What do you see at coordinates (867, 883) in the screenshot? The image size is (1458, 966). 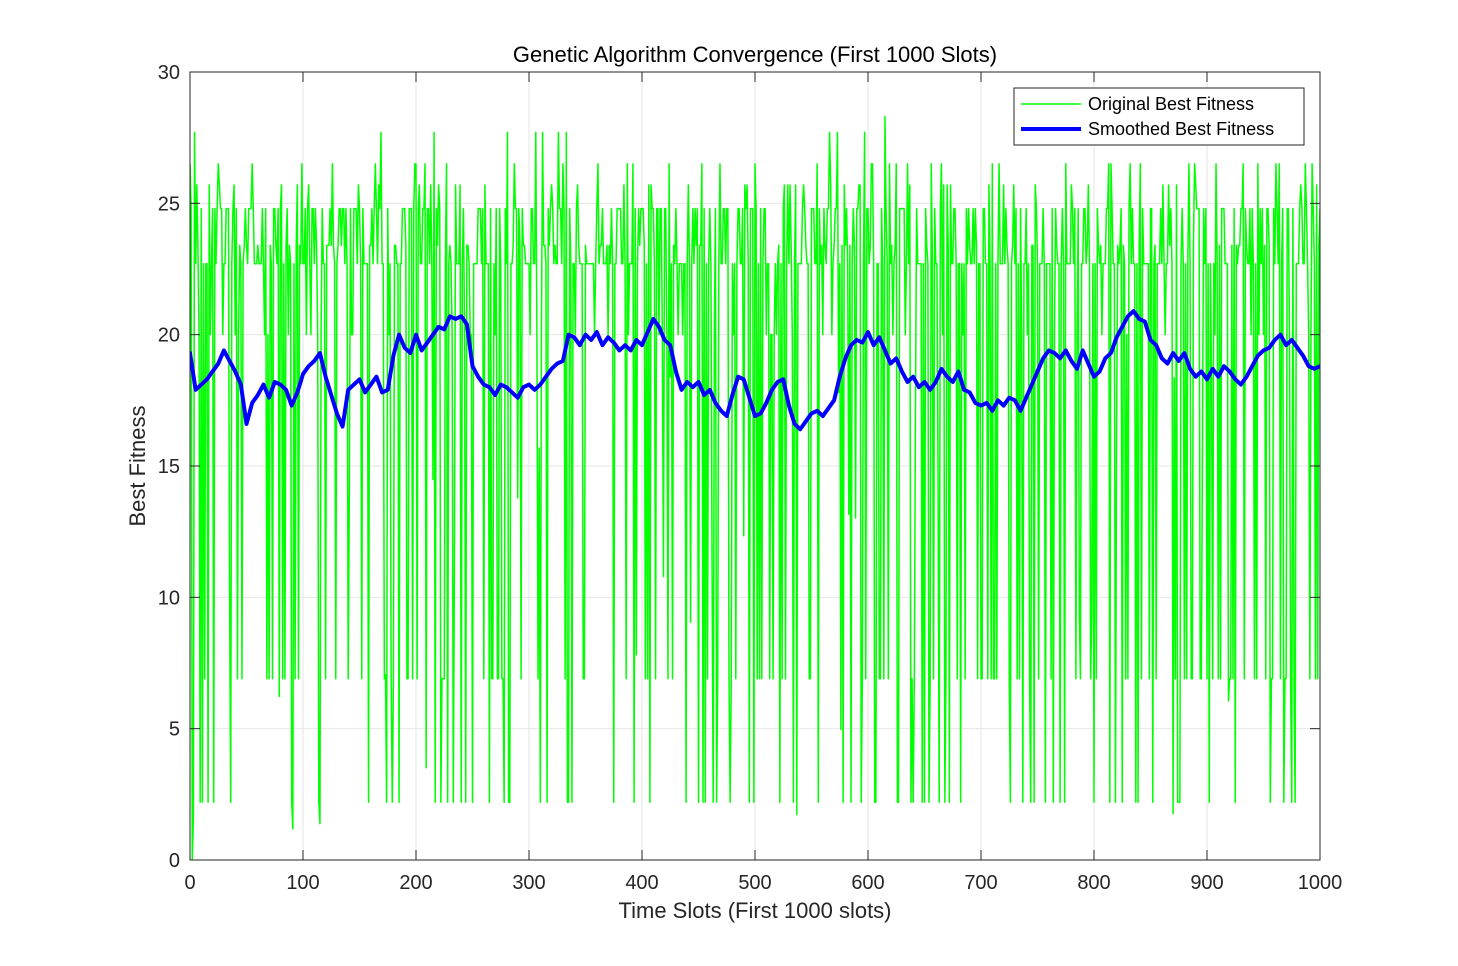 I see `x-tick-label: 600` at bounding box center [867, 883].